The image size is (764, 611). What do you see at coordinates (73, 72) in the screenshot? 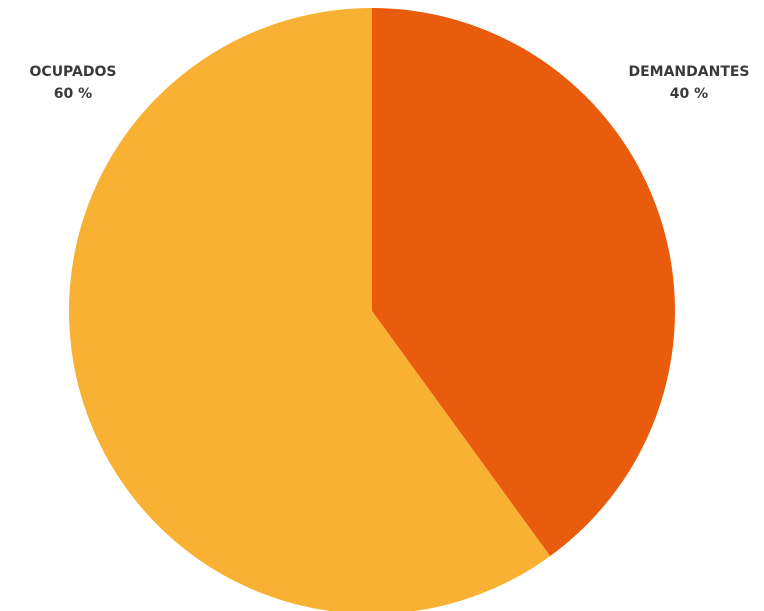
I see `slice-name-ocupados: OCUPADOS` at bounding box center [73, 72].